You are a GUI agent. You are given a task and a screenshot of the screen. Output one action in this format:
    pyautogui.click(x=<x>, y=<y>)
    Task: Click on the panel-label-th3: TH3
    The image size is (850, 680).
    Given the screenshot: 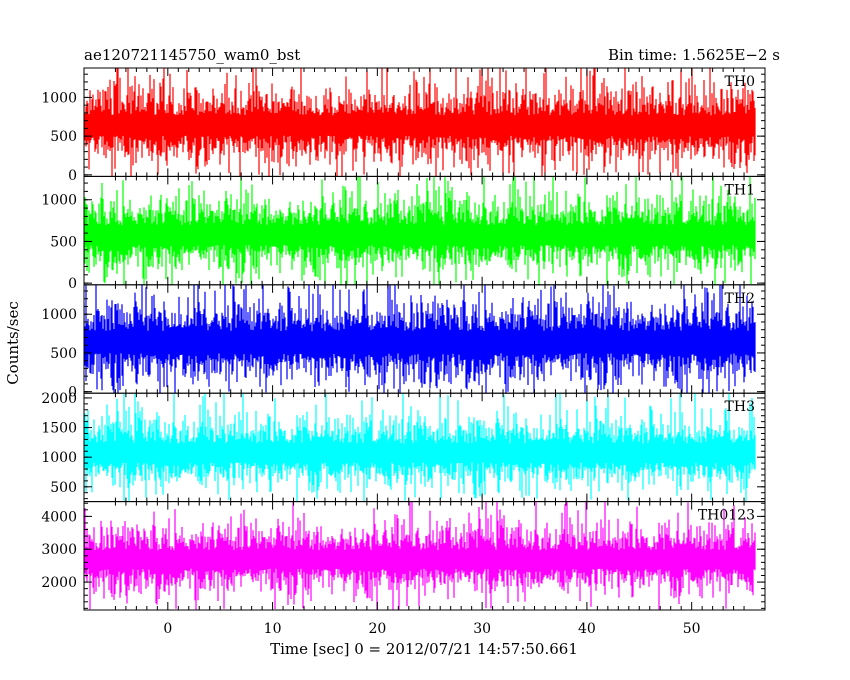 What is the action you would take?
    pyautogui.click(x=740, y=407)
    